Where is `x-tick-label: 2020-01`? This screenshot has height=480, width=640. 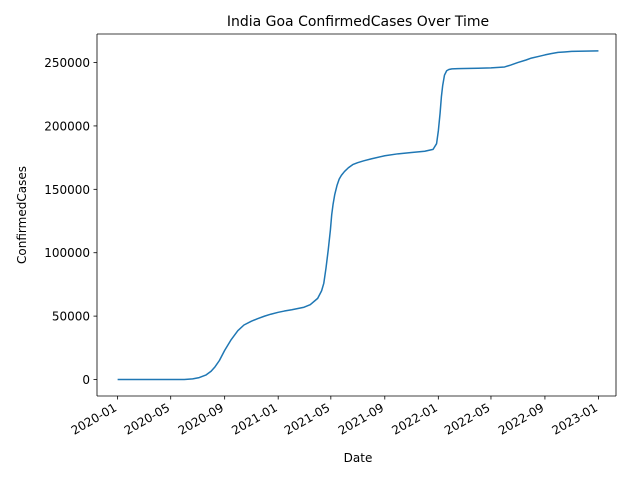
x-tick-label: 2020-01 is located at coordinates (94, 418).